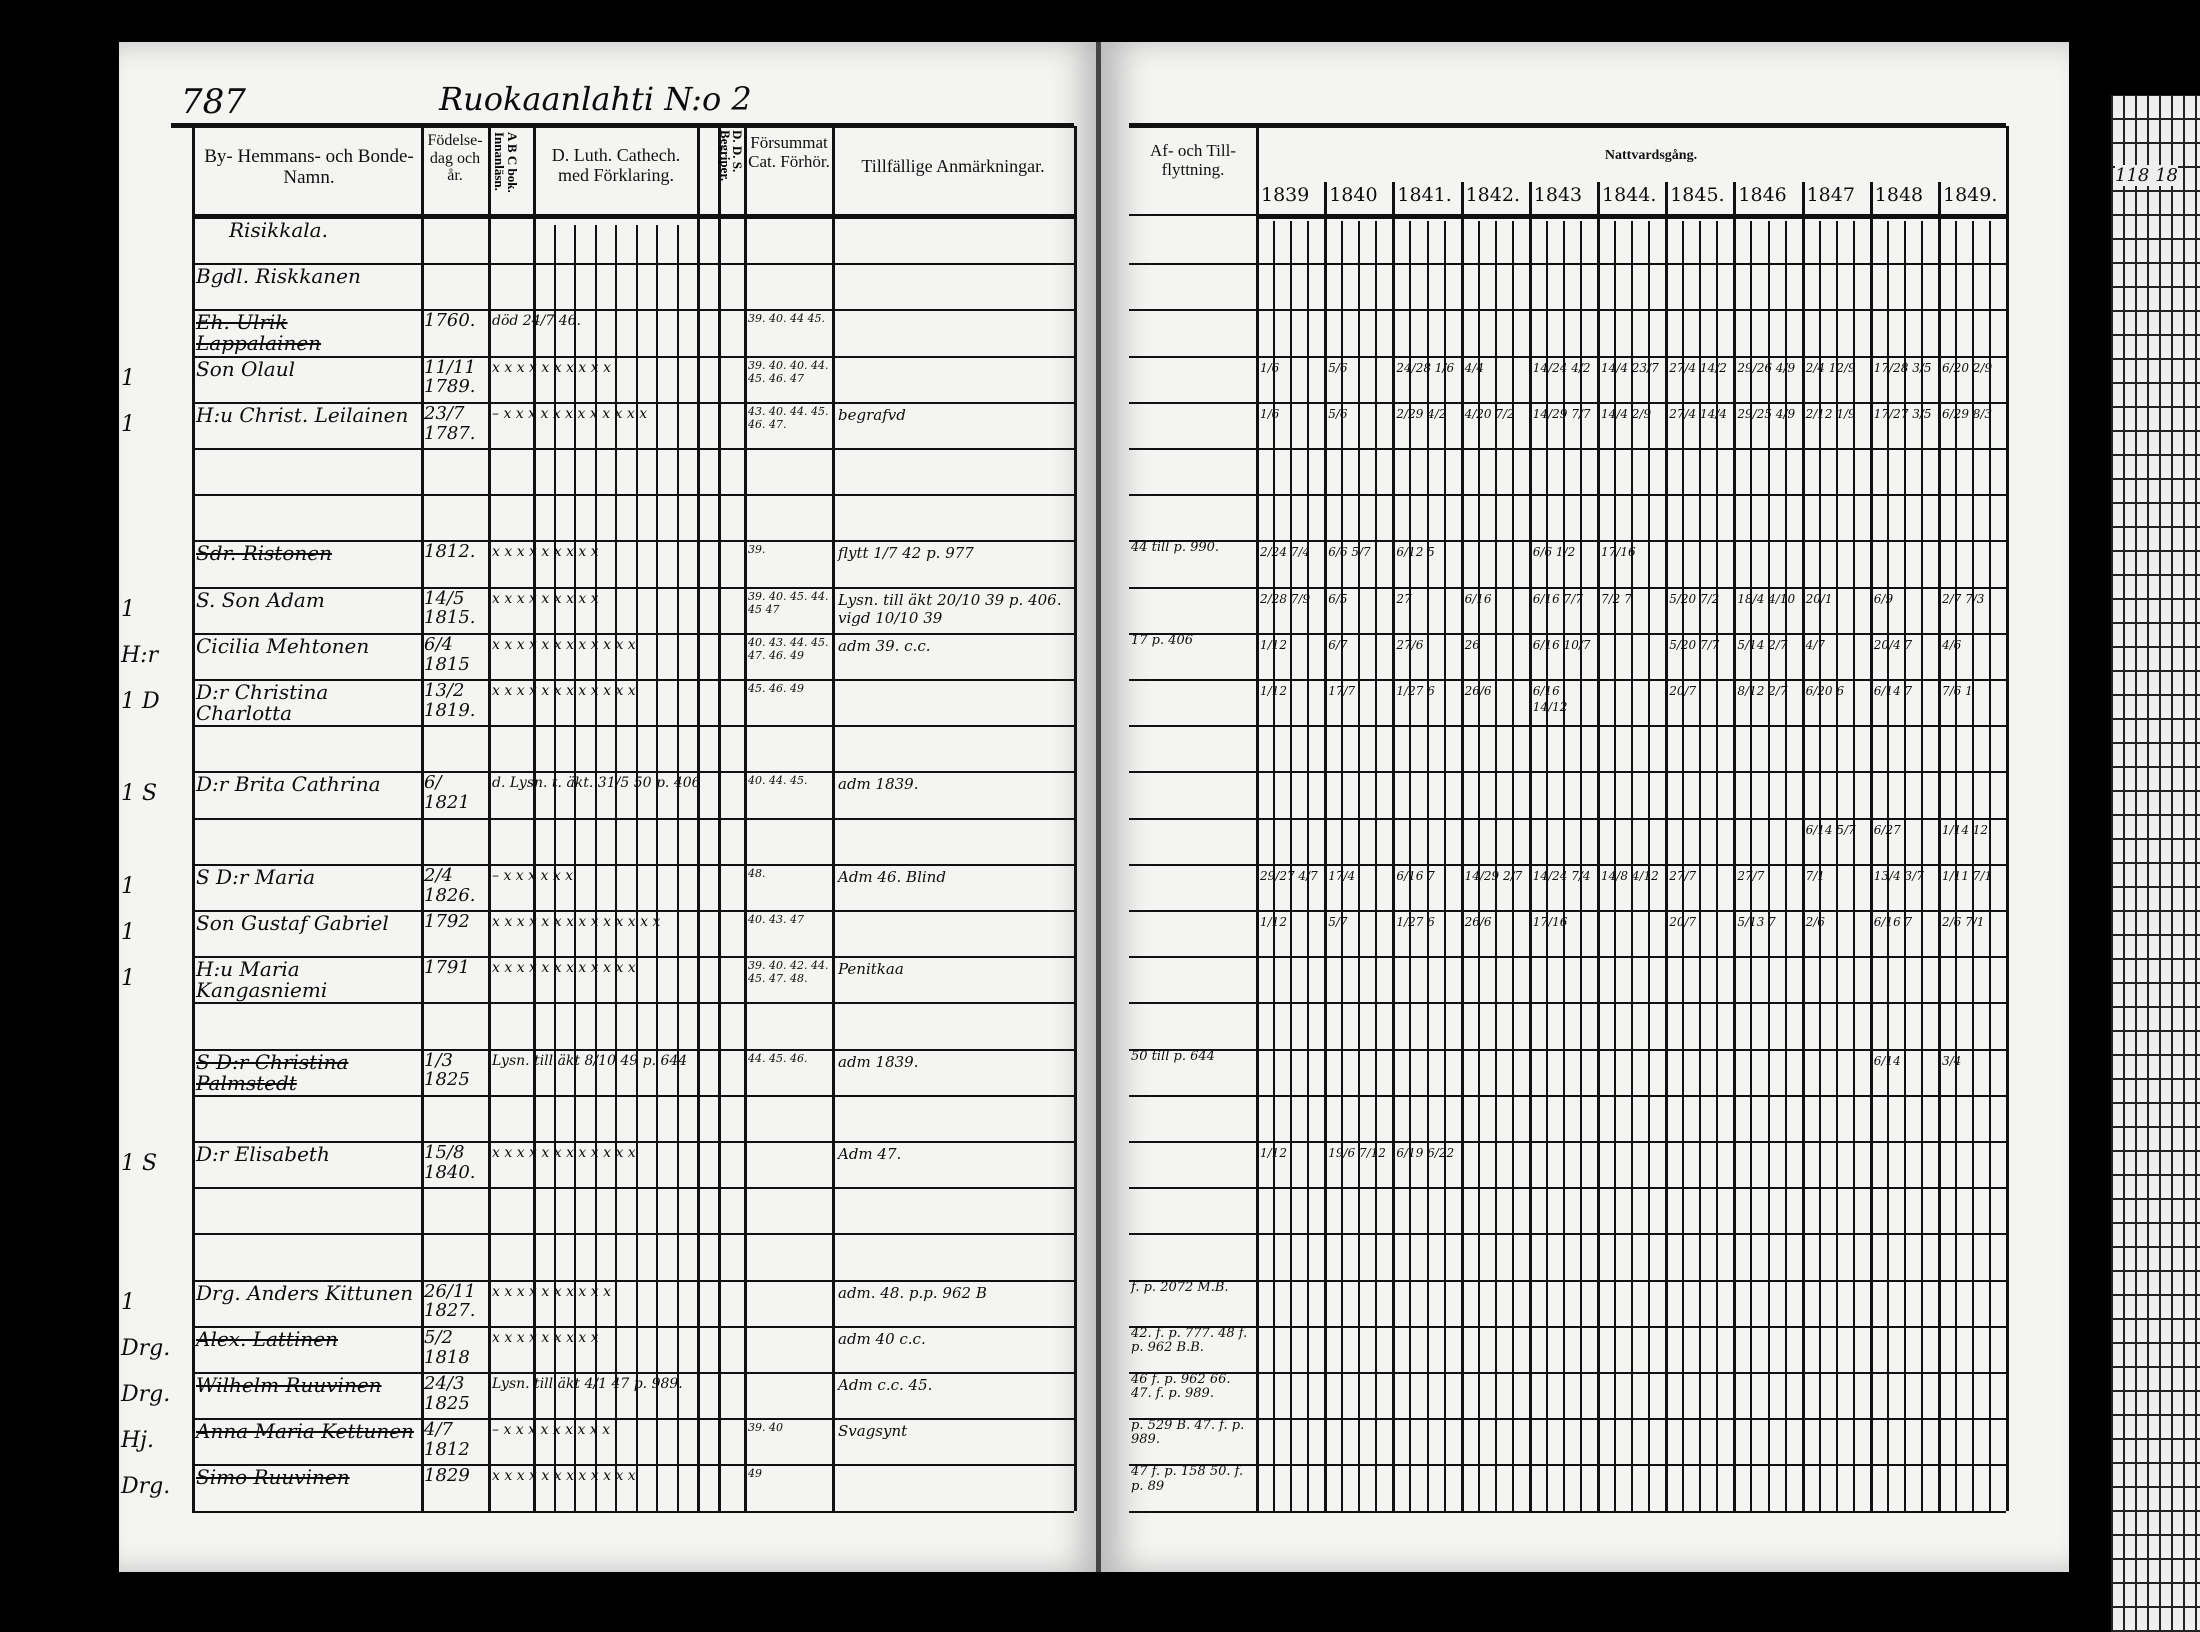  Describe the element at coordinates (590, 1060) in the screenshot. I see `entry-catechism-marks: Lysn. till äkt 8/10 49 p. 644` at that location.